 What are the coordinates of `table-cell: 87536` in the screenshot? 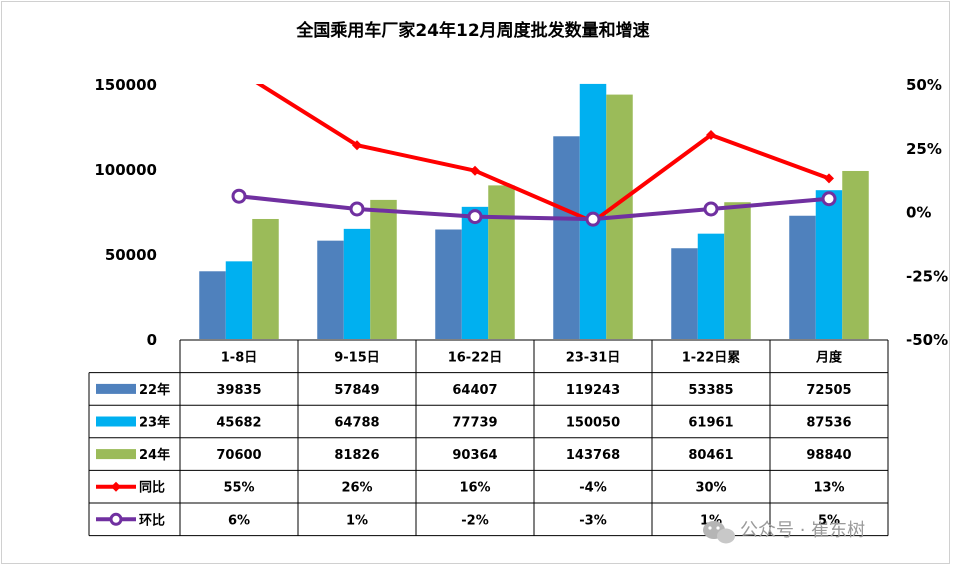 It's located at (828, 423).